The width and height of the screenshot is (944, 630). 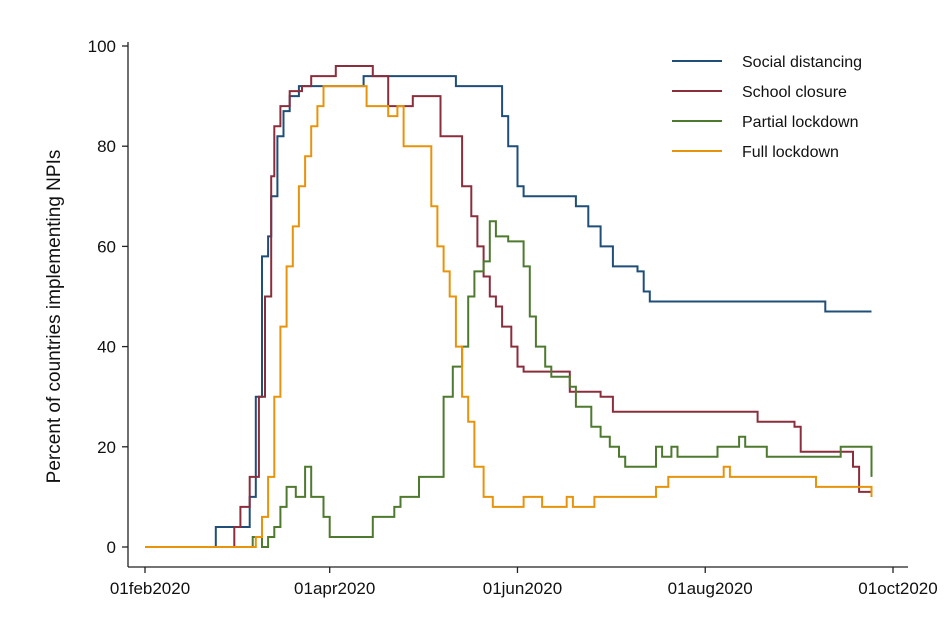 What do you see at coordinates (111, 547) in the screenshot?
I see `y-tick-label: 0` at bounding box center [111, 547].